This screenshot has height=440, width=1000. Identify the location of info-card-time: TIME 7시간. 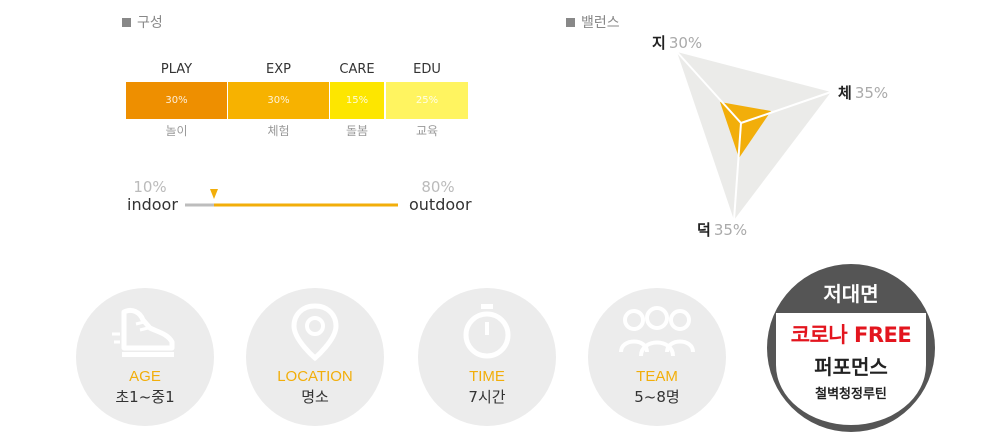
(487, 357).